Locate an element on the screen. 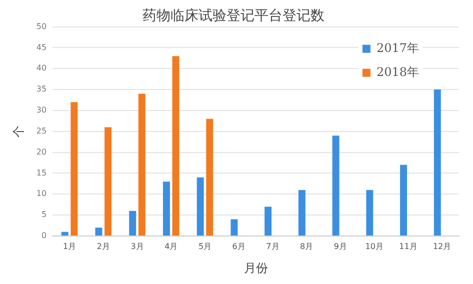 The height and width of the screenshot is (284, 473). chart-title: 药物临床试验登记平台登记数 is located at coordinates (233, 16).